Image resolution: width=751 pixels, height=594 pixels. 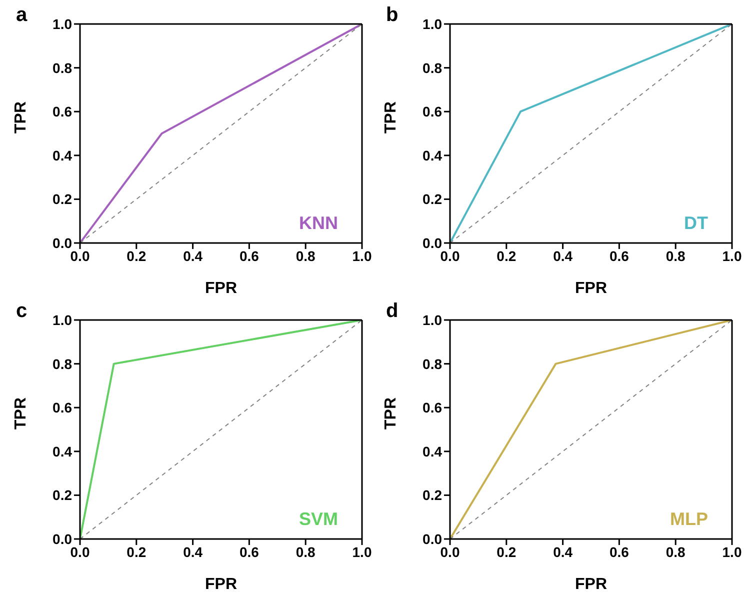 What do you see at coordinates (22, 15) in the screenshot?
I see `chart-title: a` at bounding box center [22, 15].